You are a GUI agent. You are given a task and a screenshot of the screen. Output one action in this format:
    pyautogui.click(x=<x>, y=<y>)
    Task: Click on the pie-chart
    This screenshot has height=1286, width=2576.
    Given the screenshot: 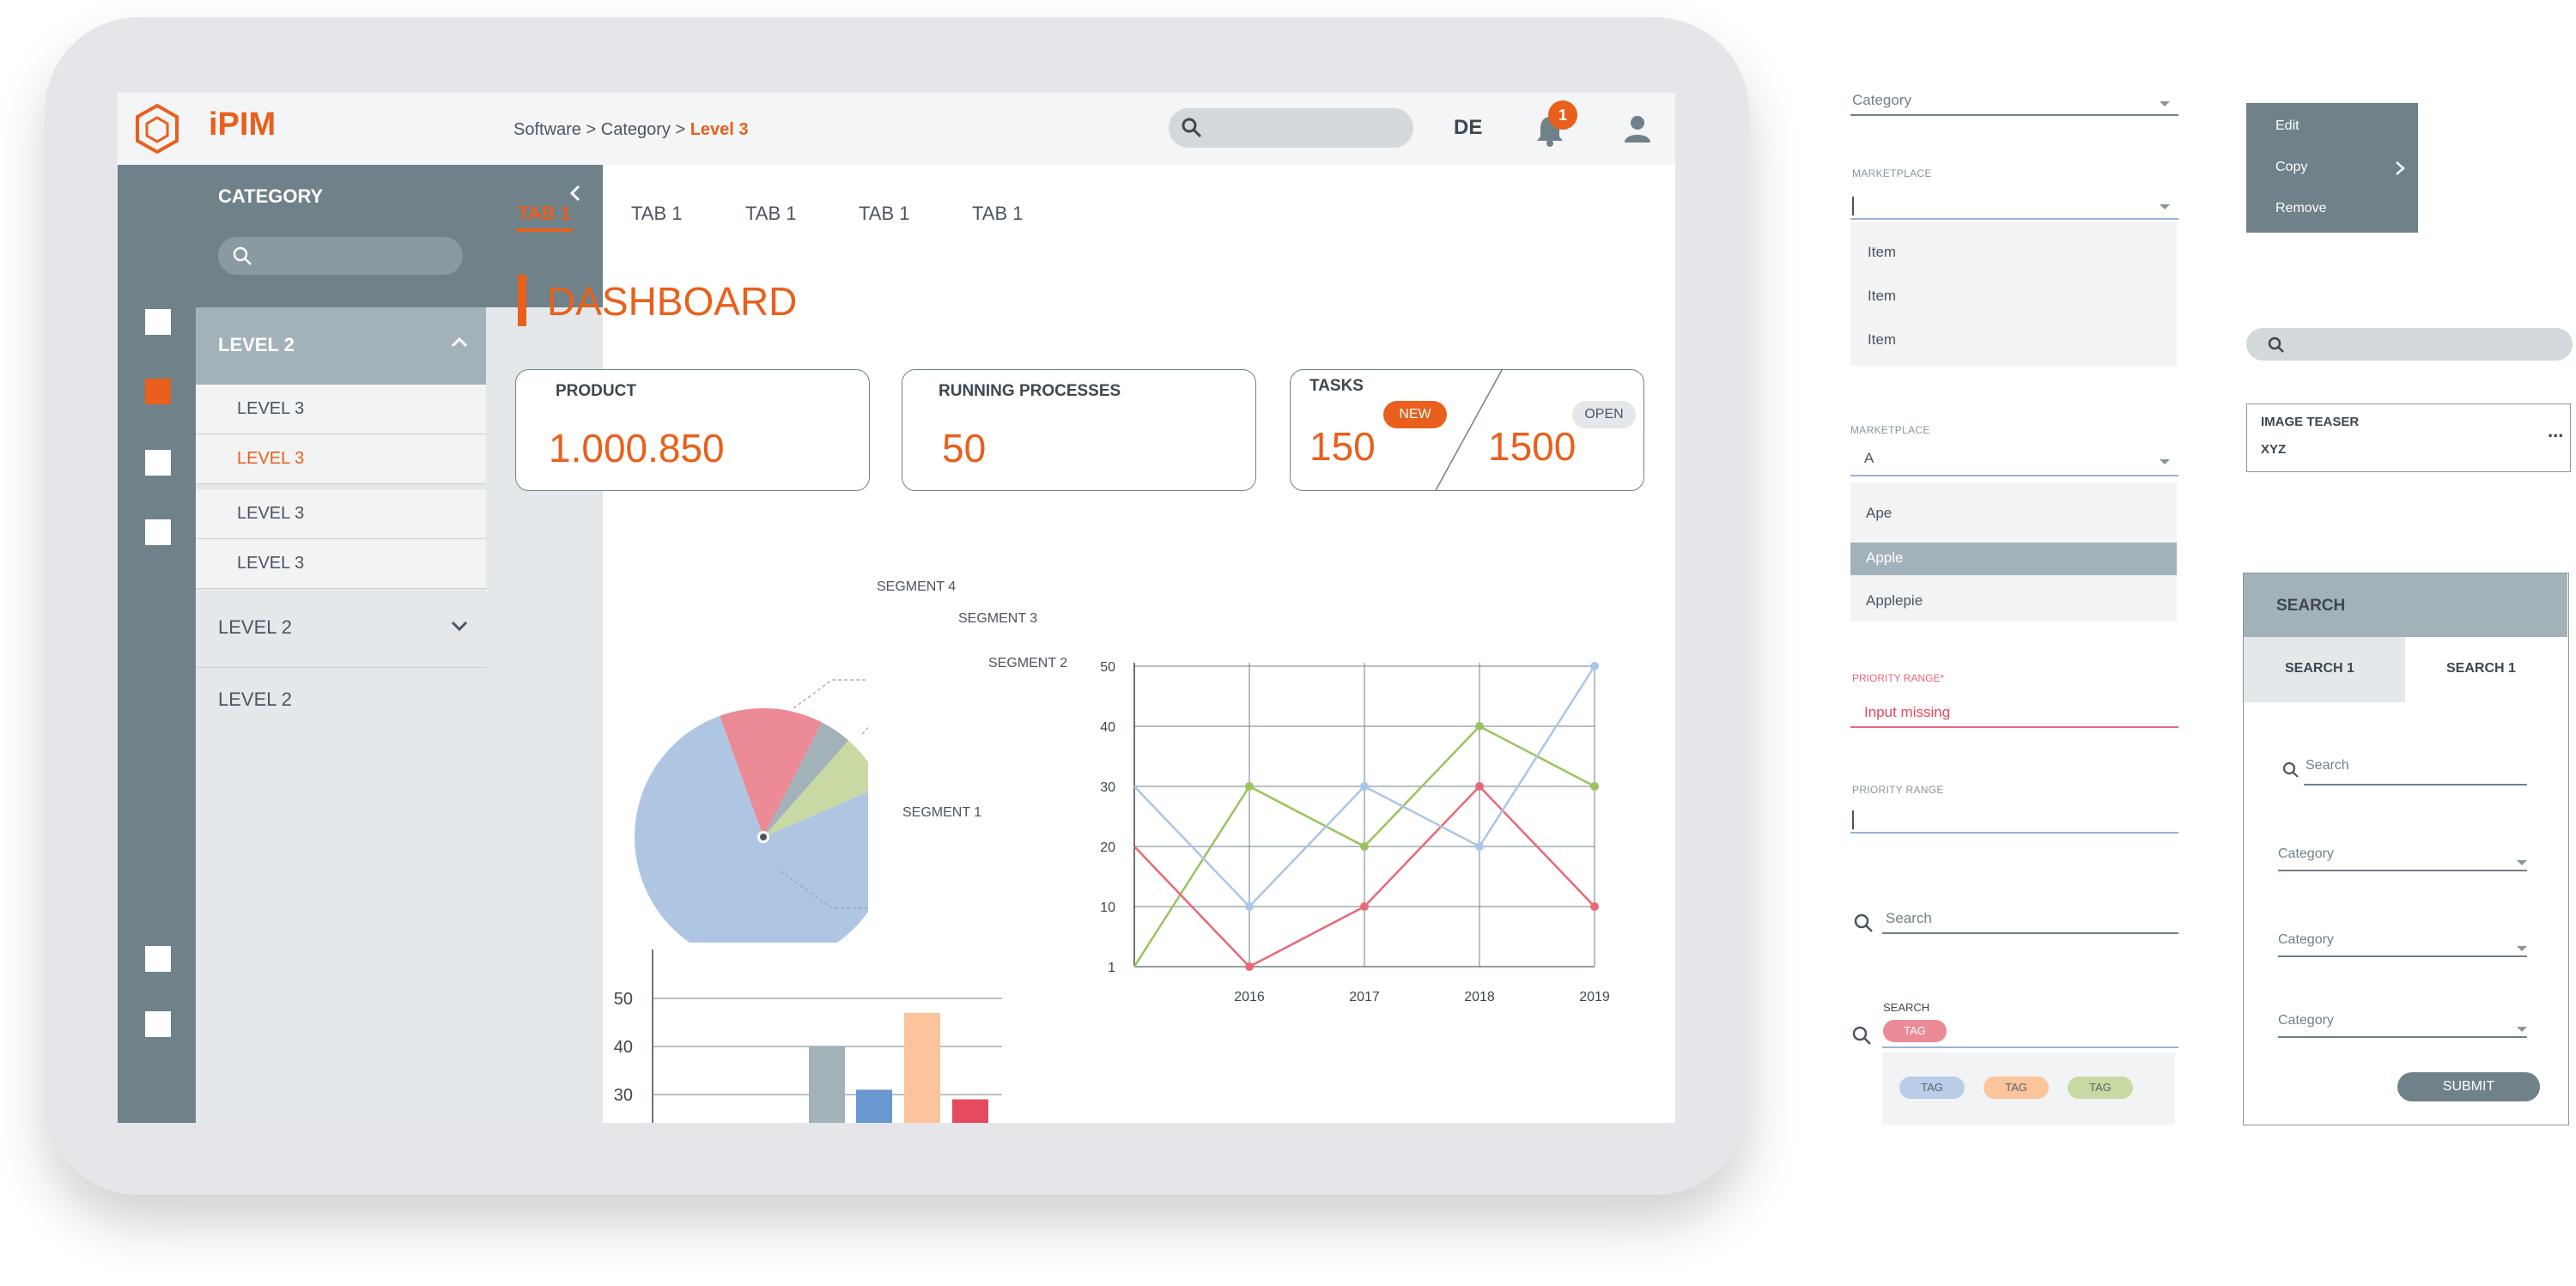 What is the action you would take?
    pyautogui.click(x=751, y=811)
    